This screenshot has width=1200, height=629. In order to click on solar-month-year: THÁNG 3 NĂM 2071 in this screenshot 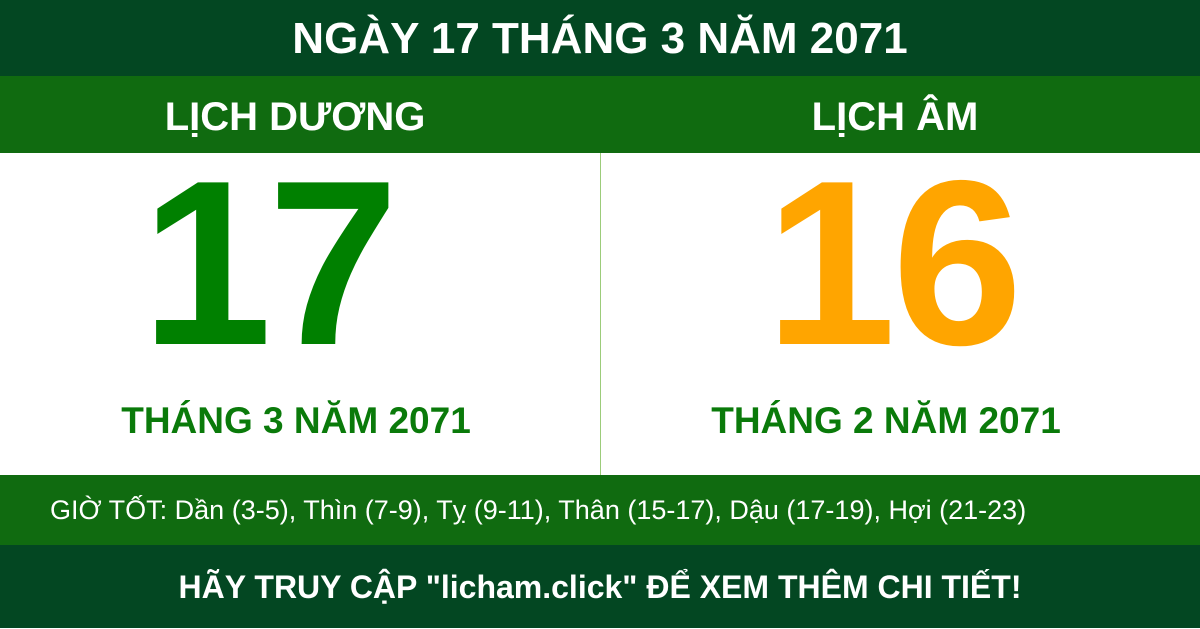, I will do `click(296, 420)`.